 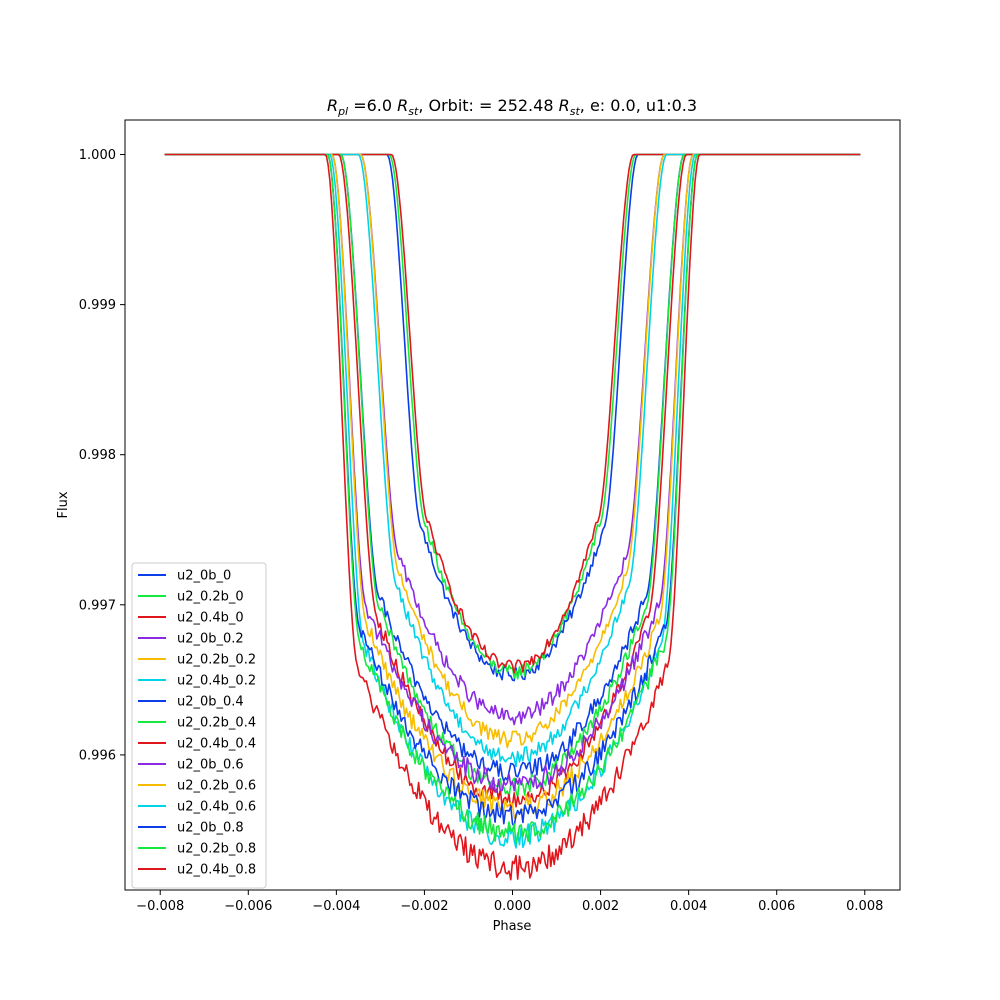 I want to click on legend-label: u2_0.2b_0.2, so click(x=216, y=660).